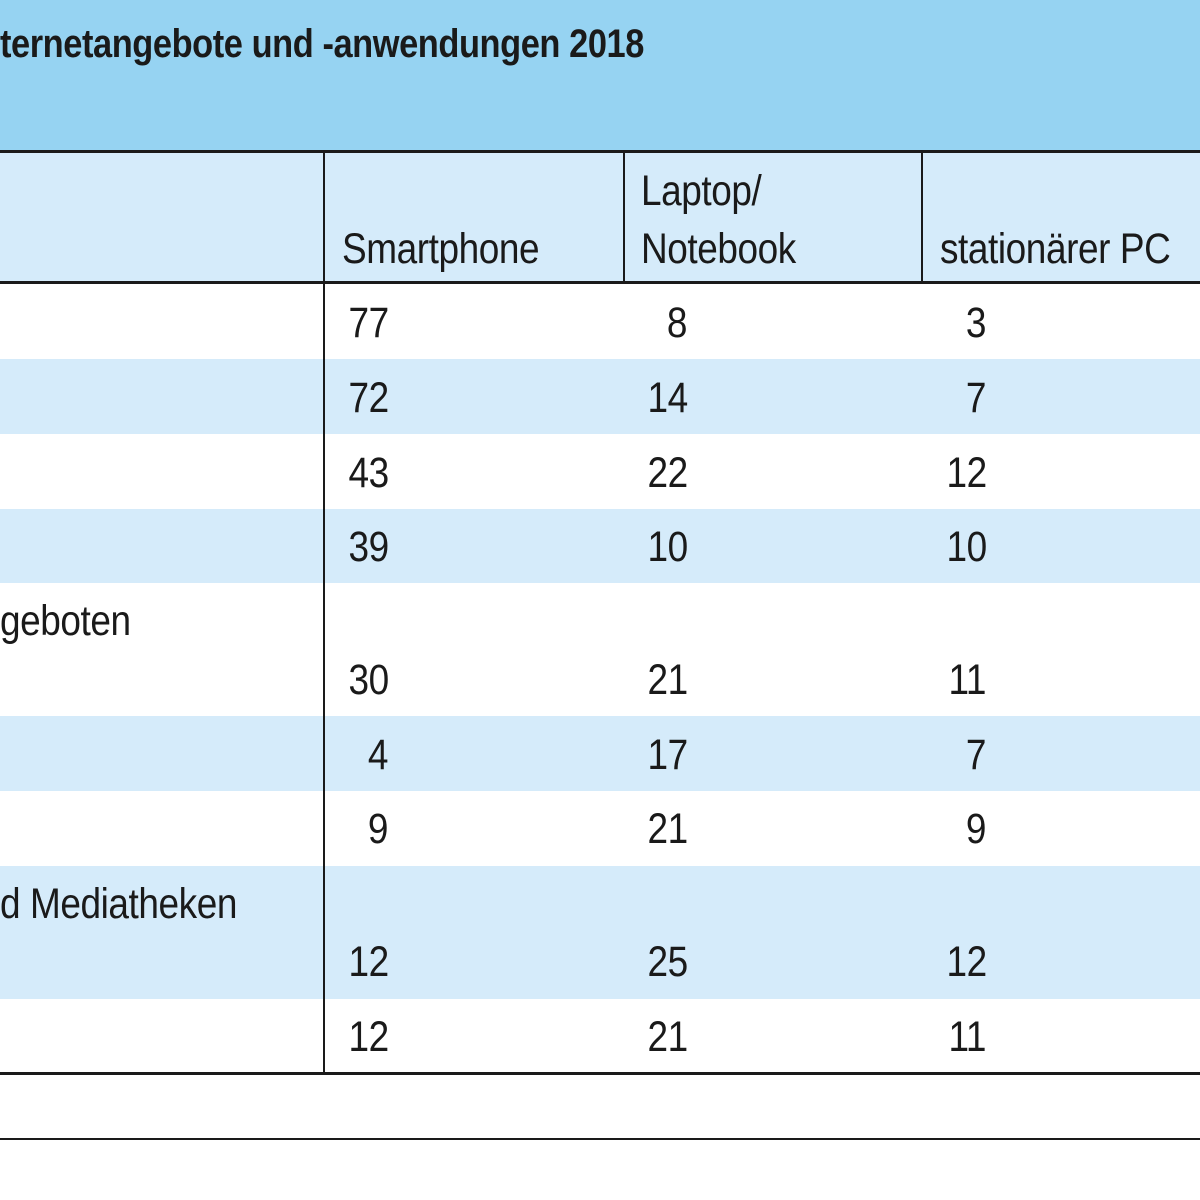 The image size is (1200, 1200). What do you see at coordinates (378, 755) in the screenshot?
I see `table-cell-value: 4` at bounding box center [378, 755].